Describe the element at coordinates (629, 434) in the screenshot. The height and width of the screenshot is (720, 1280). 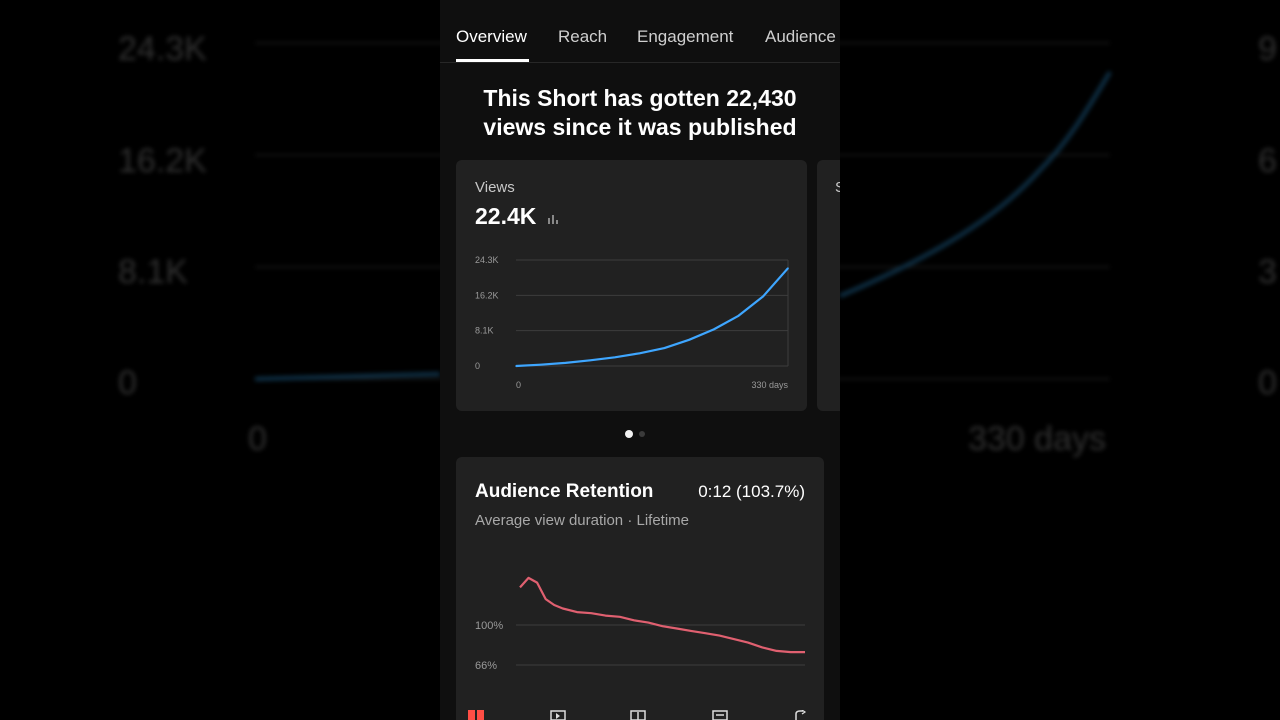
I see `carousel-dot-active` at that location.